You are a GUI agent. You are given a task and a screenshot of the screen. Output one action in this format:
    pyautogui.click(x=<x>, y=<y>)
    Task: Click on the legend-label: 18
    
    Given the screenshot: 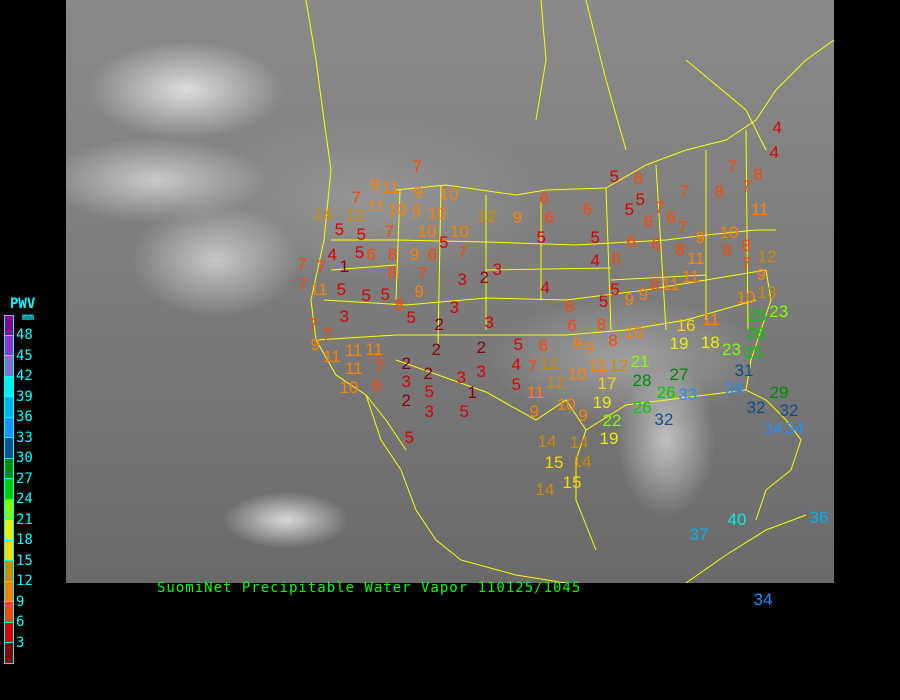 What is the action you would take?
    pyautogui.click(x=24, y=540)
    